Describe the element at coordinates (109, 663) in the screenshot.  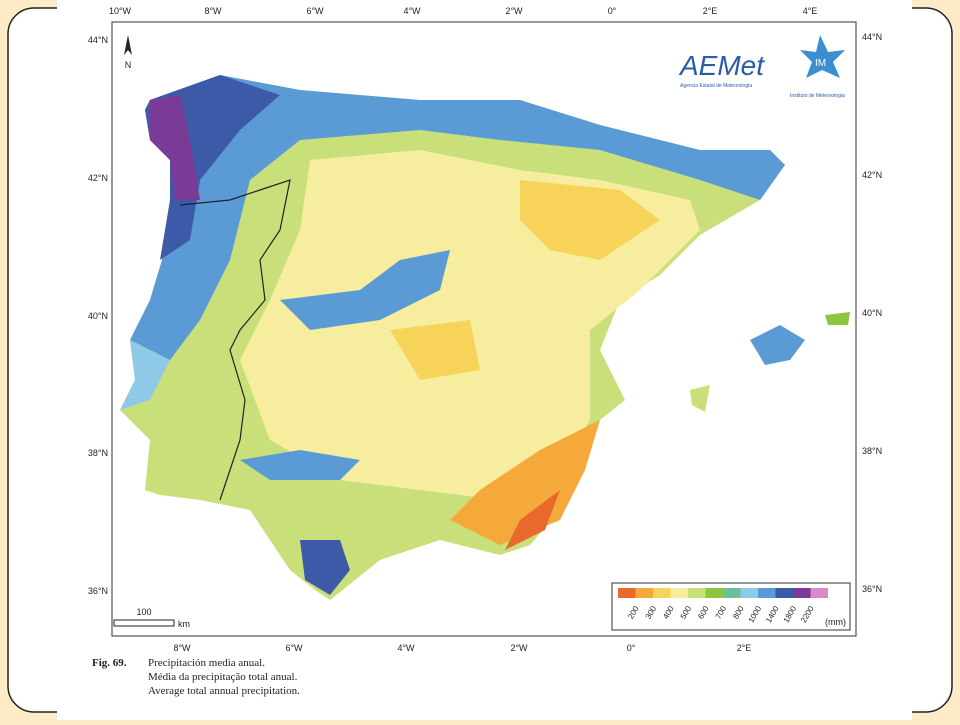
I see `caption-figure: Fig. 69.` at that location.